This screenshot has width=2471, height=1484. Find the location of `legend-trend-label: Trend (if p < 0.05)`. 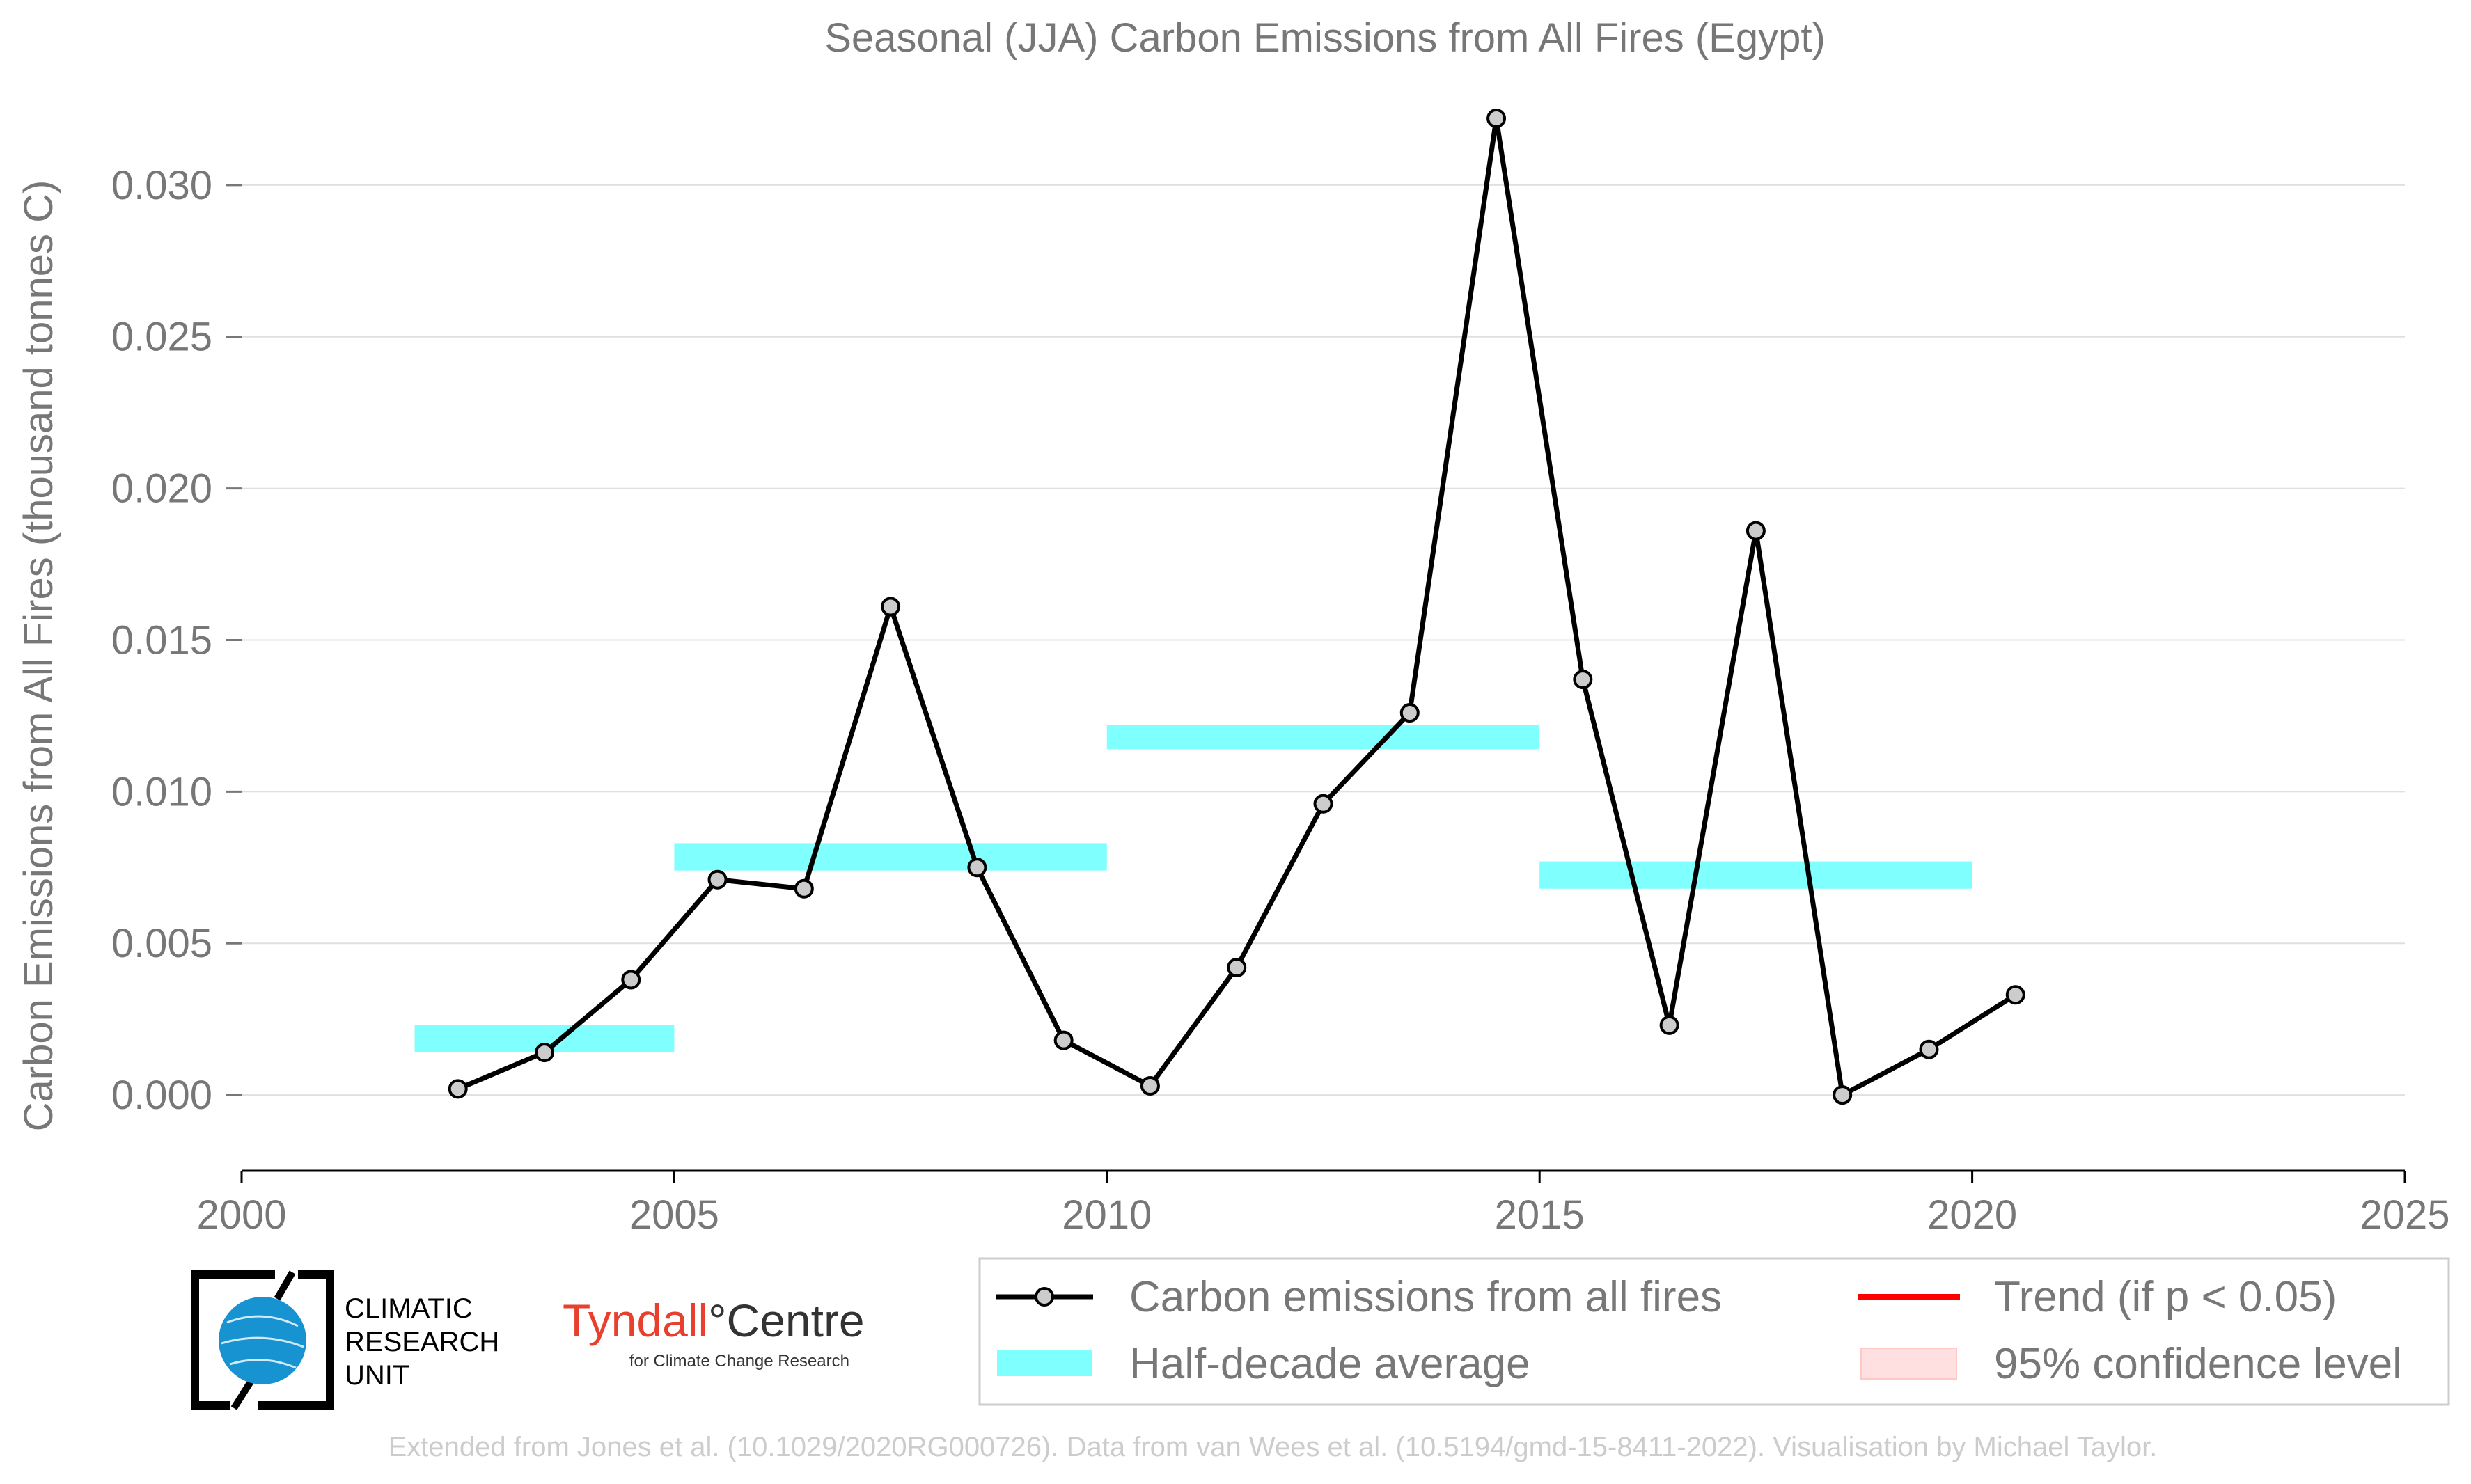

legend-trend-label: Trend (if p < 0.05) is located at coordinates (2165, 1297).